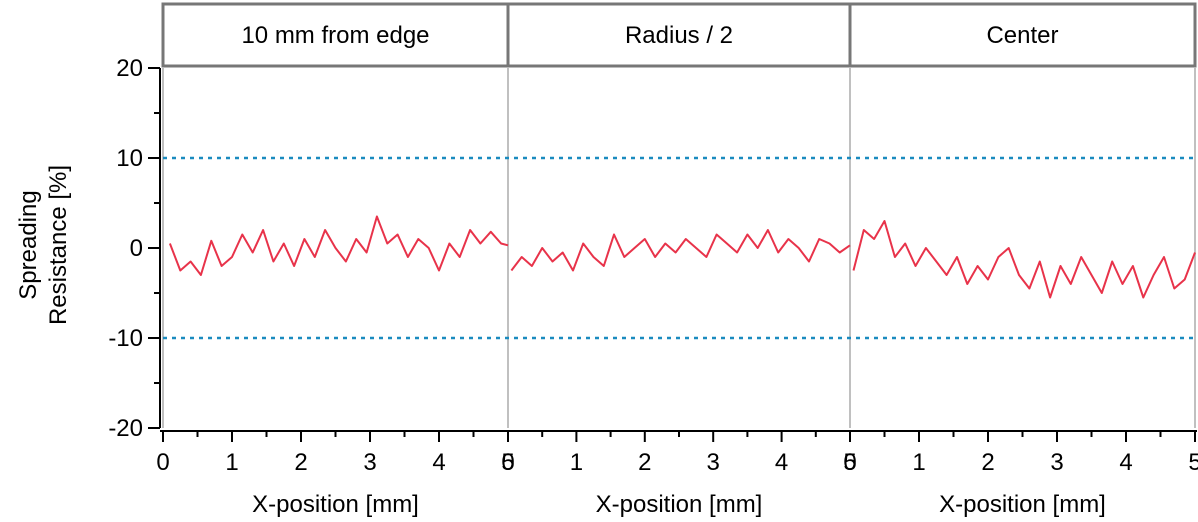  Describe the element at coordinates (125, 428) in the screenshot. I see `y-tick-label: -20` at that location.